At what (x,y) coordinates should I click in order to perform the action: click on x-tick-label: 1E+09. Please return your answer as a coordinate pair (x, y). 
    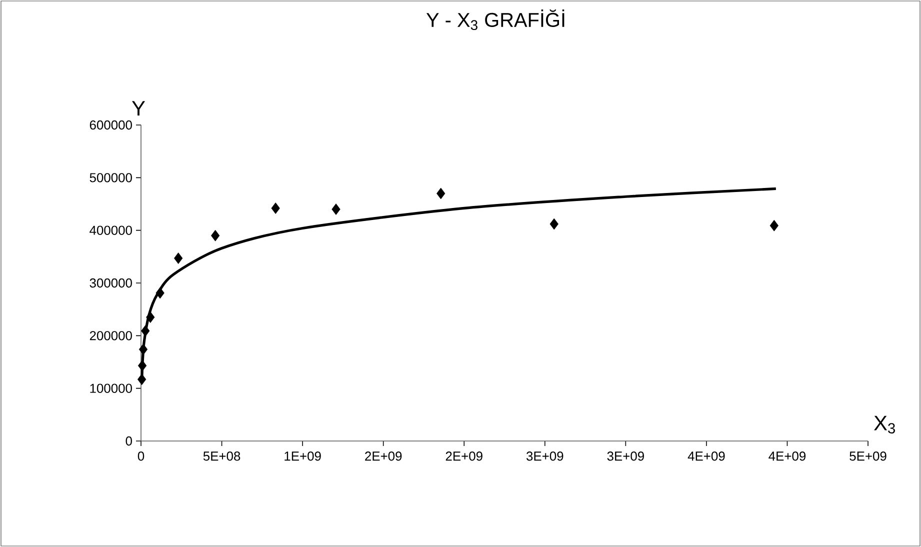
    Looking at the image, I should click on (302, 456).